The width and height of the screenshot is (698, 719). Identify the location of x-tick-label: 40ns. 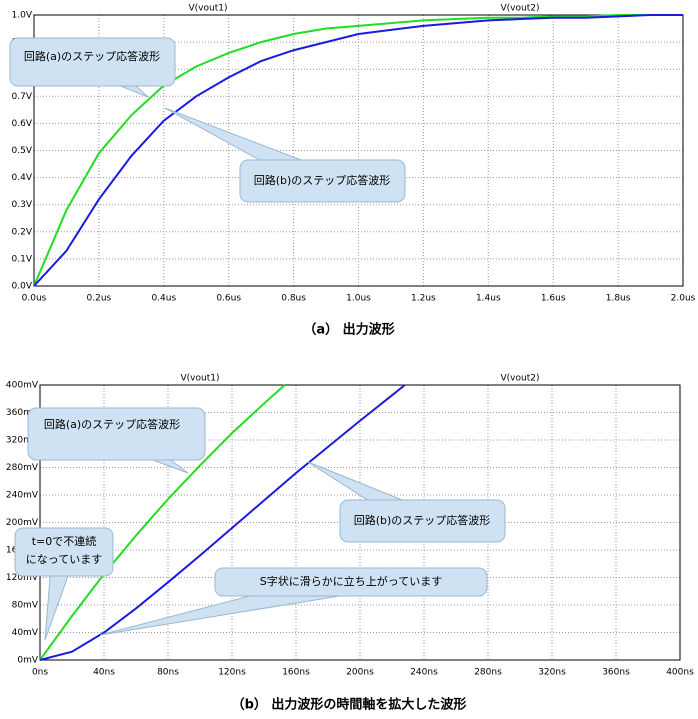
(104, 673).